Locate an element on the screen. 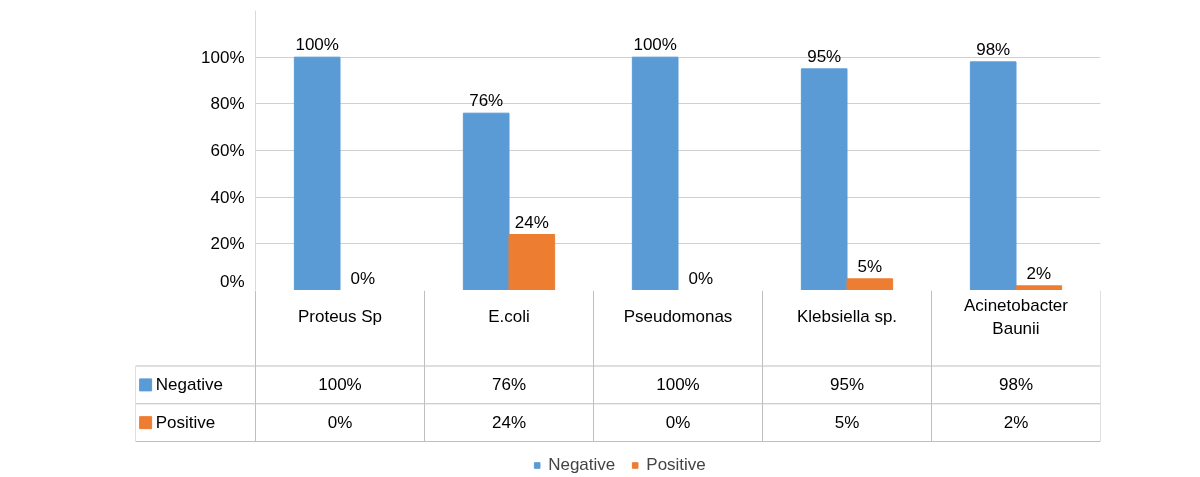 This screenshot has width=1200, height=477. text: 98% is located at coordinates (993, 49).